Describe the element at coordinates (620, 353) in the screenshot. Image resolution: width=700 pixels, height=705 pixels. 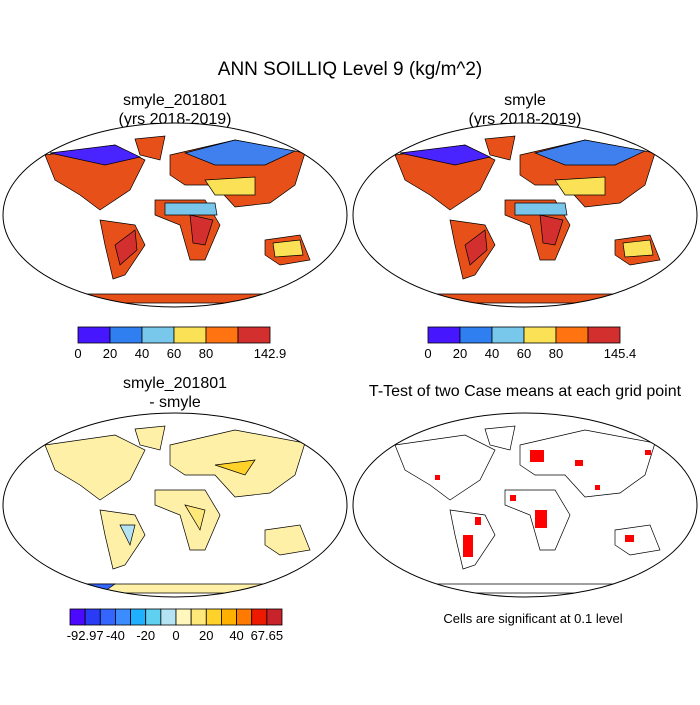
I see `colorbar-label: 145.4` at that location.